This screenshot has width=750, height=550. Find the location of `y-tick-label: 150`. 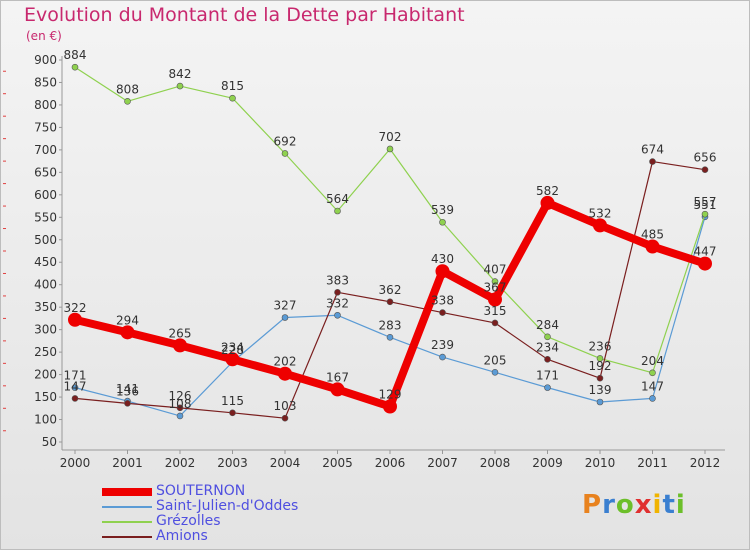

y-tick-label: 150 is located at coordinates (45, 397).